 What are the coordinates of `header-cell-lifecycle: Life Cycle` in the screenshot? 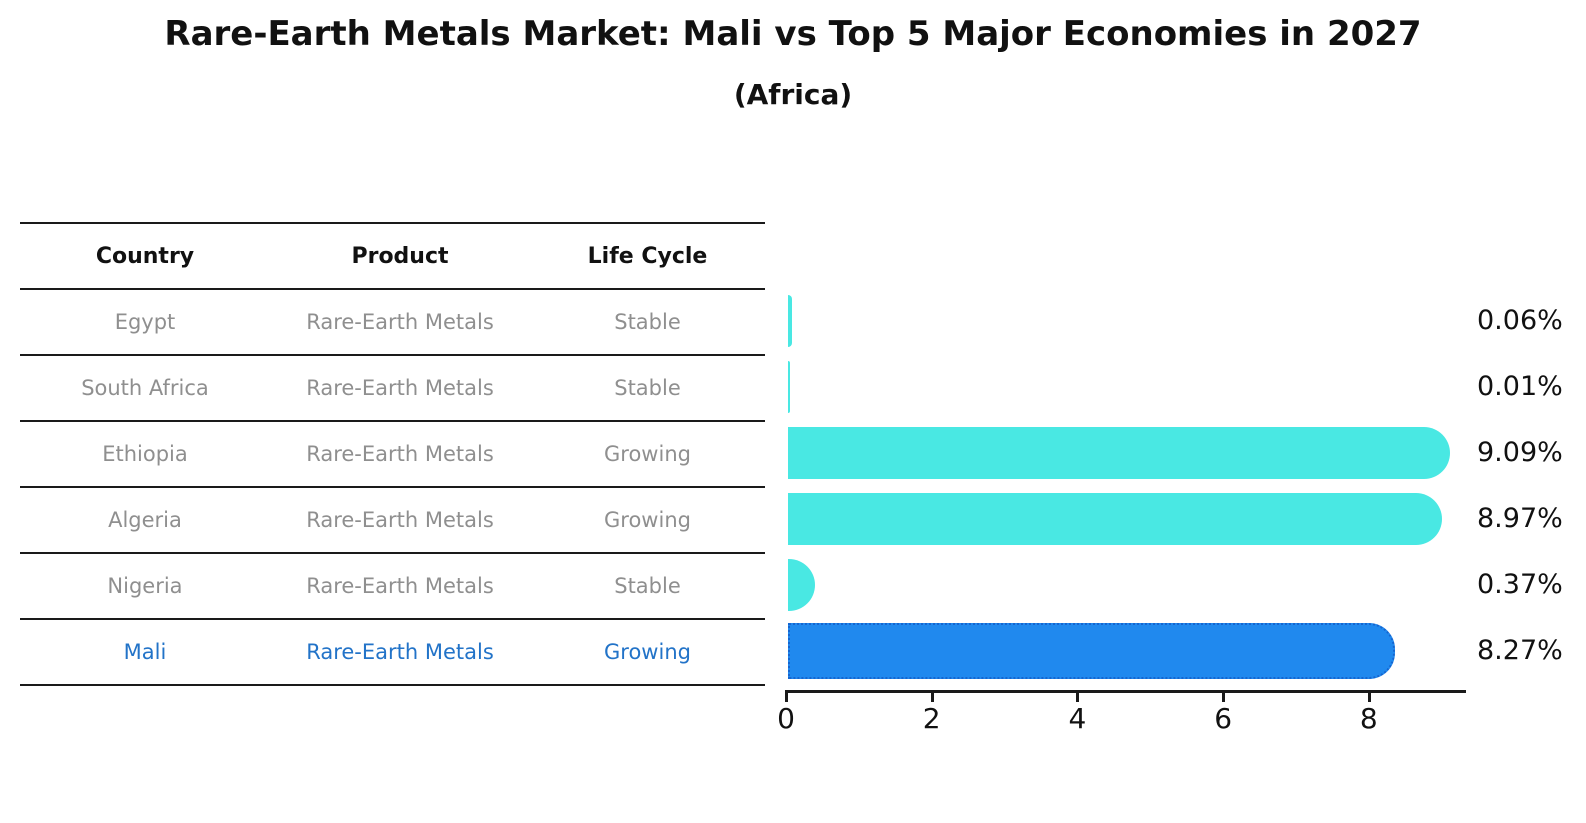 It's located at (647, 256).